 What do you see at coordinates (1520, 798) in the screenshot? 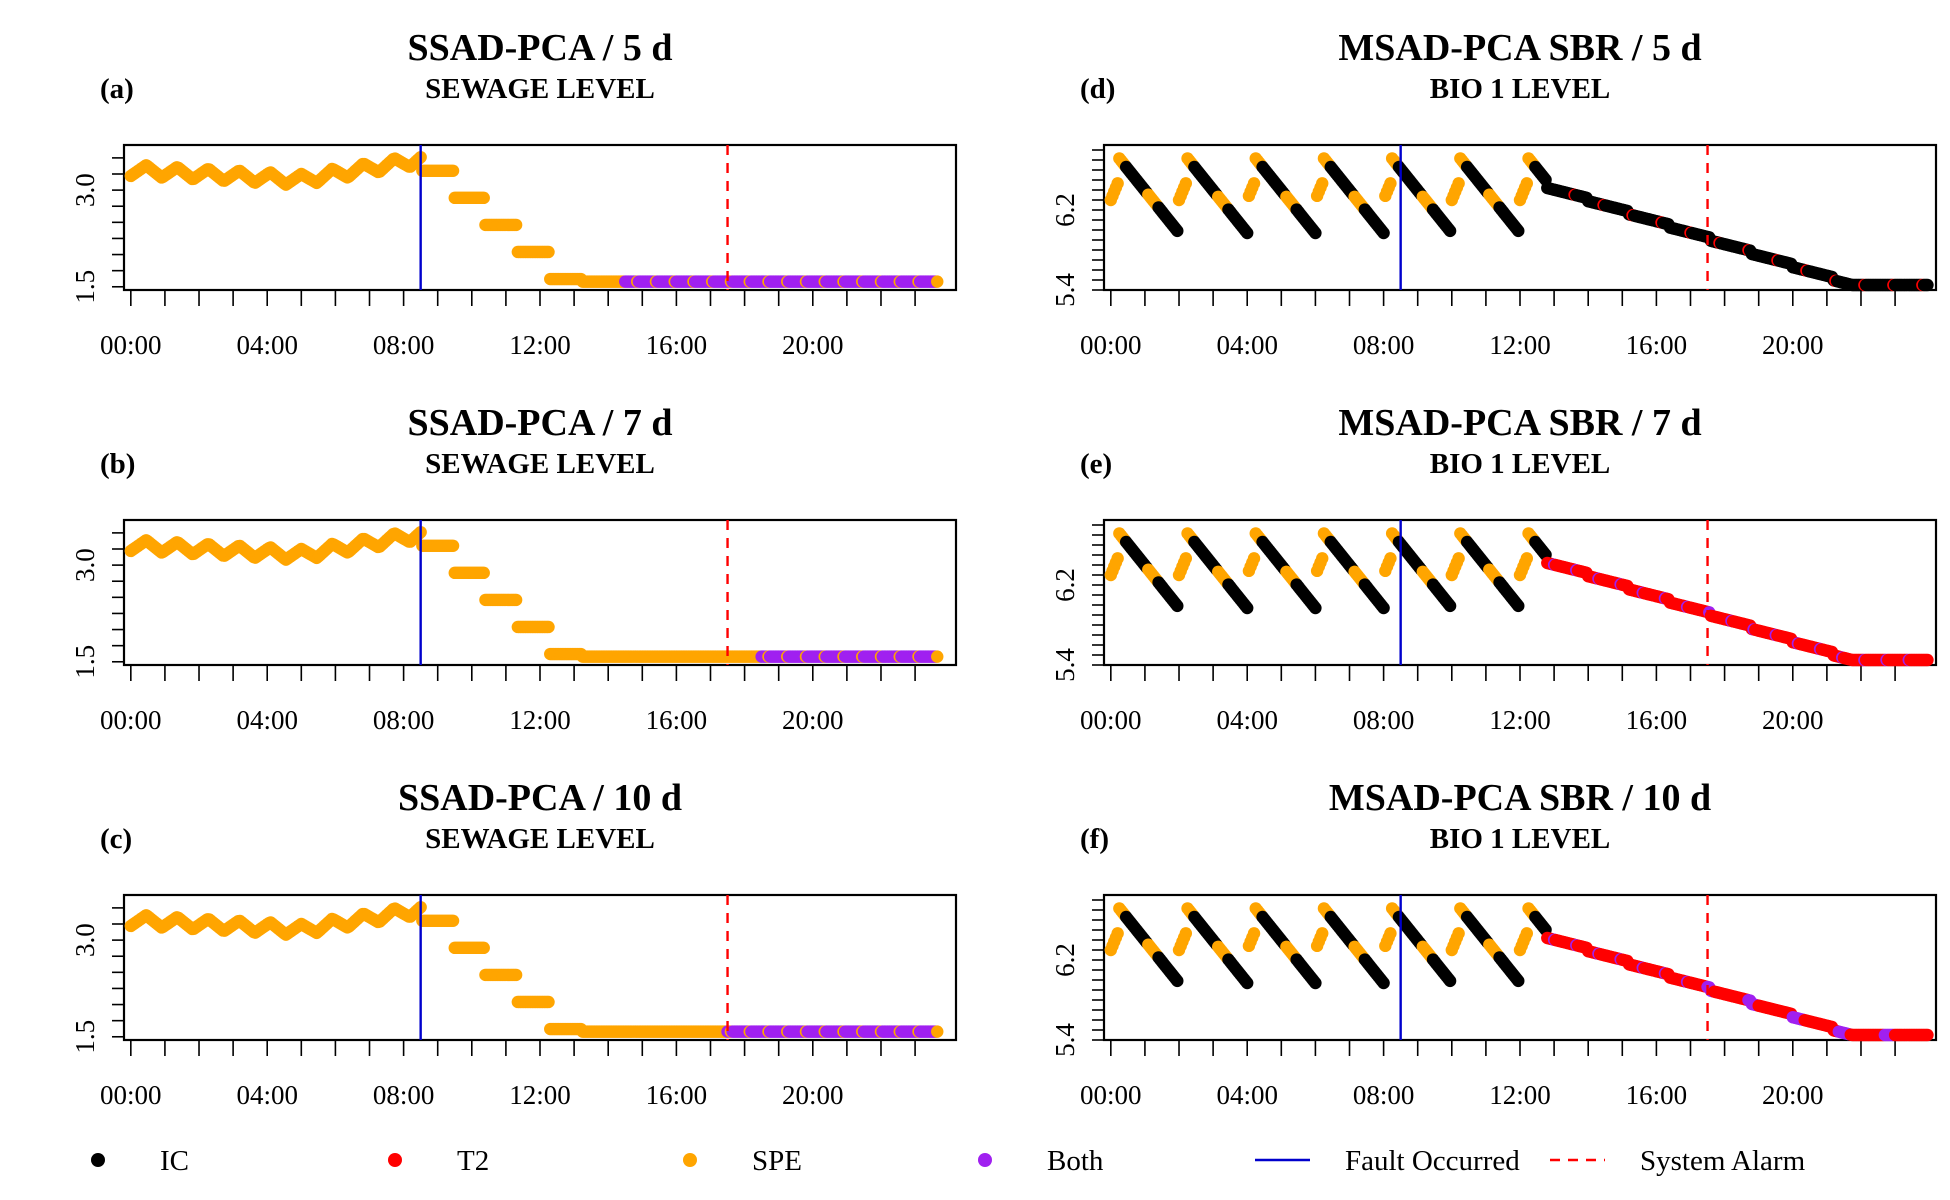
I see `panel-title: MSAD-PCA SBR / 10 d` at bounding box center [1520, 798].